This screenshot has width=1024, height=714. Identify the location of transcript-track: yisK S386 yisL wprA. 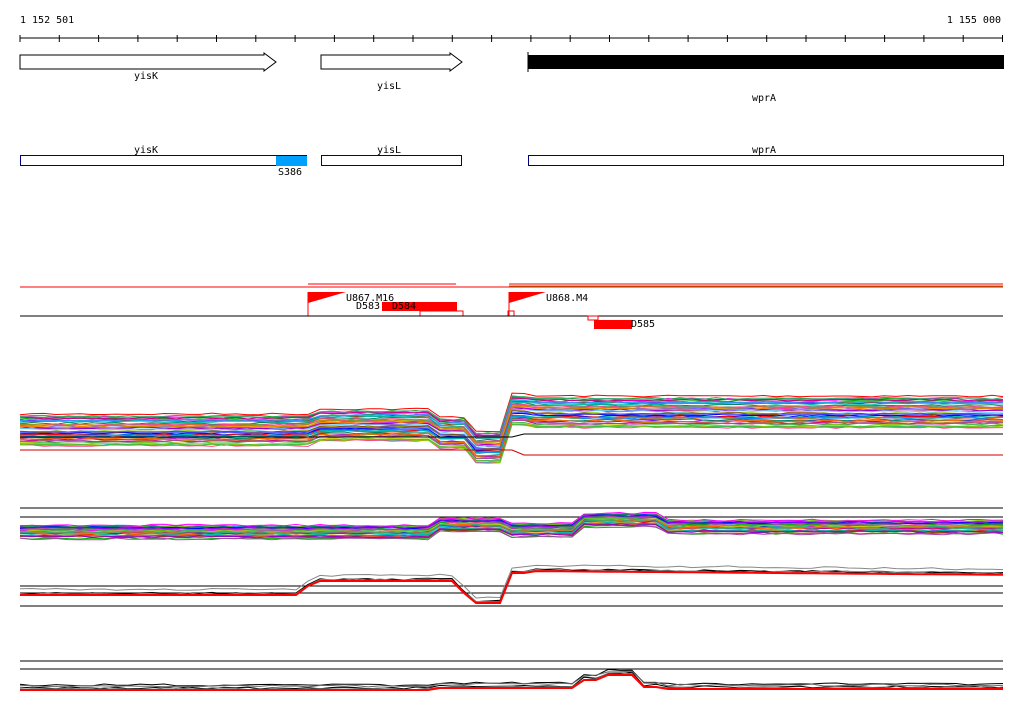
(512, 161).